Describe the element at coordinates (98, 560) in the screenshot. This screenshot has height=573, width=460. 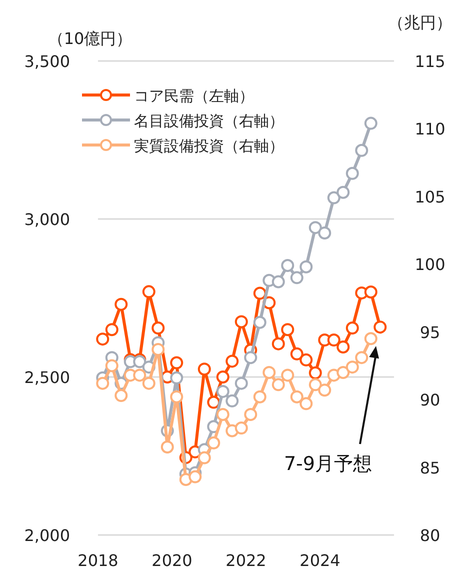
I see `x-tick-label: 2018` at that location.